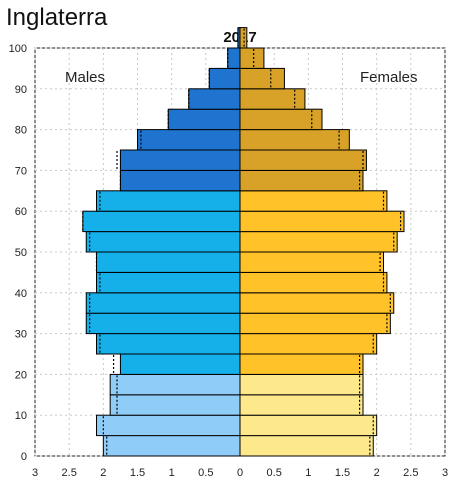 The width and height of the screenshot is (450, 486). What do you see at coordinates (21, 131) in the screenshot?
I see `y-tick-label: 80` at bounding box center [21, 131].